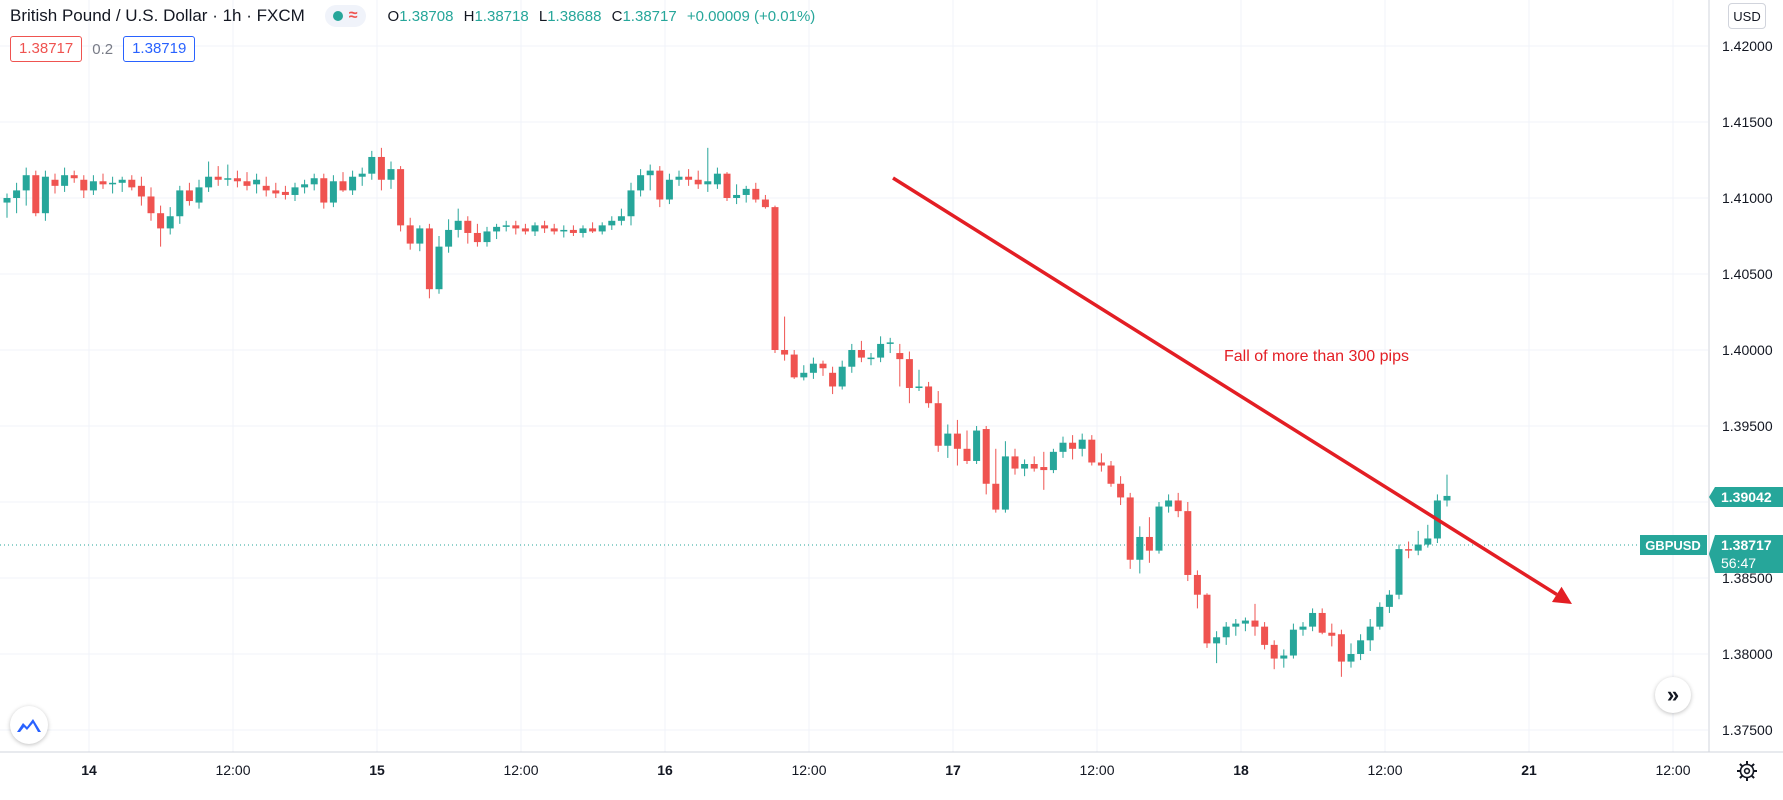 The width and height of the screenshot is (1783, 800). What do you see at coordinates (1747, 771) in the screenshot?
I see `gear-icon` at bounding box center [1747, 771].